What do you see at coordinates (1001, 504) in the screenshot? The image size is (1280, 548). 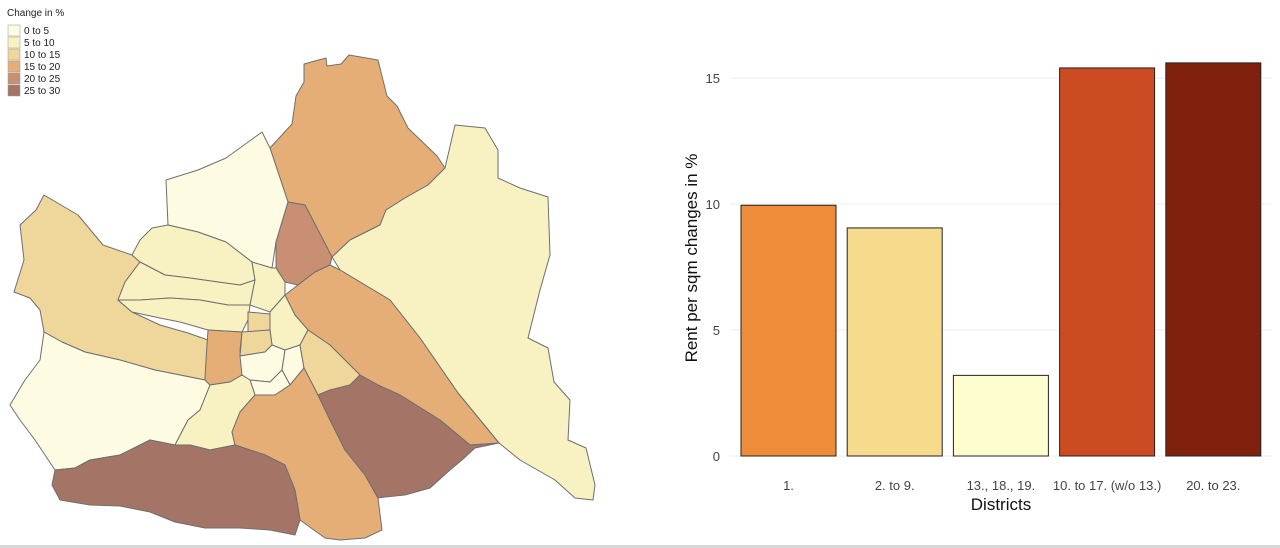 I see `x-axis-title: Districts` at bounding box center [1001, 504].